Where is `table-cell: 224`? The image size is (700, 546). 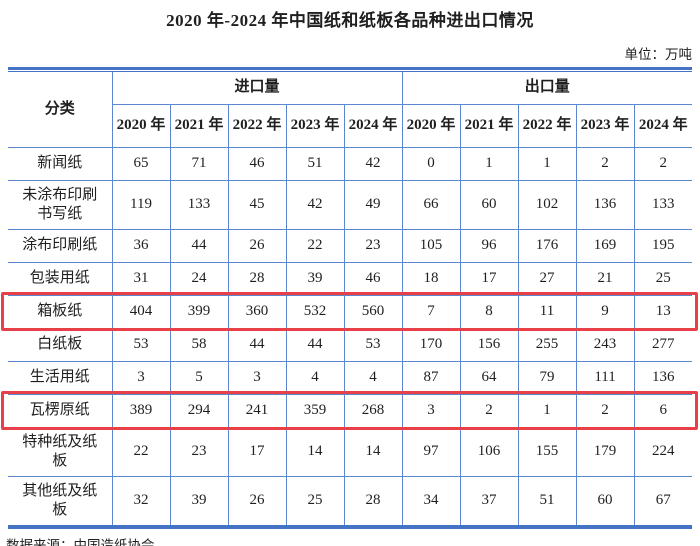
table-cell: 224 is located at coordinates (663, 451).